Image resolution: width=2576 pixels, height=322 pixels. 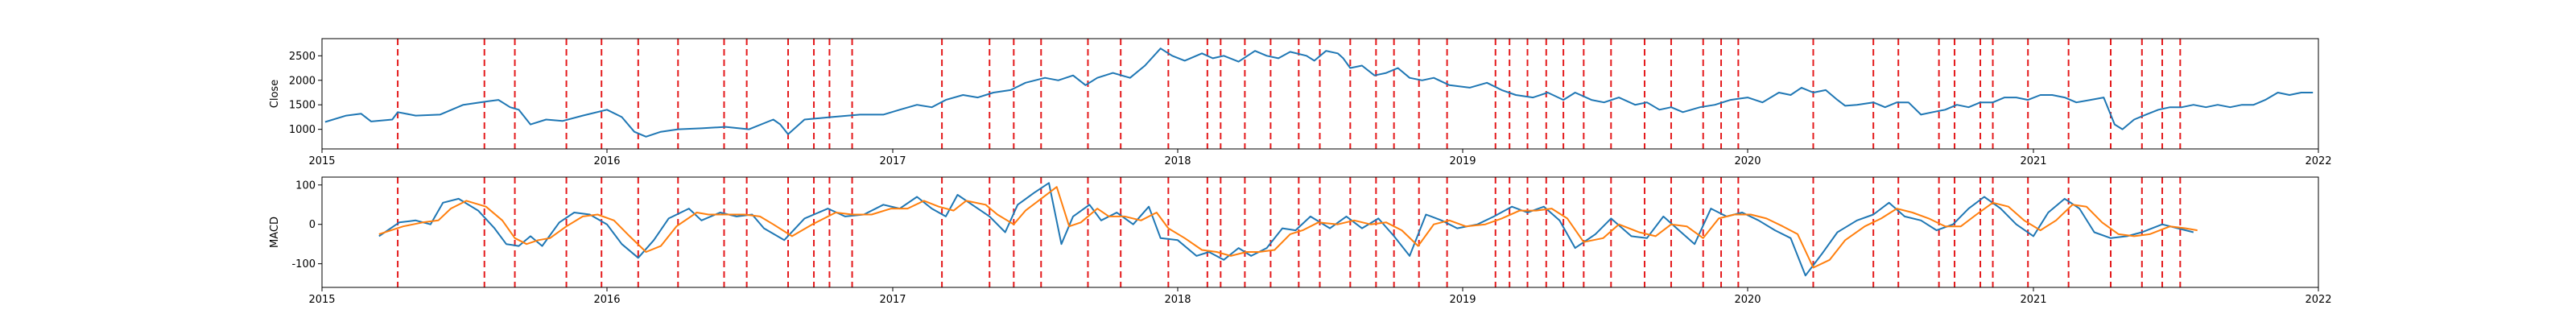 I want to click on y-tick-label: 1000, so click(x=302, y=130).